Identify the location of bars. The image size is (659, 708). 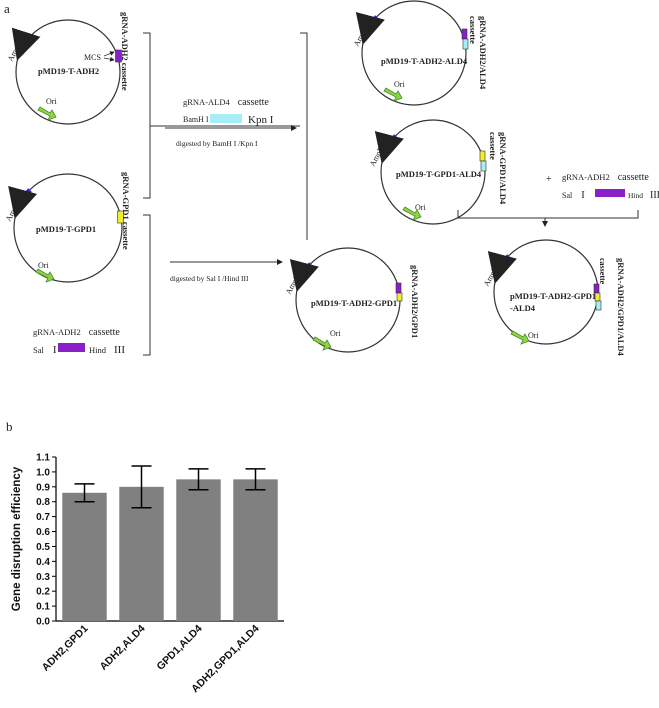
(170, 550).